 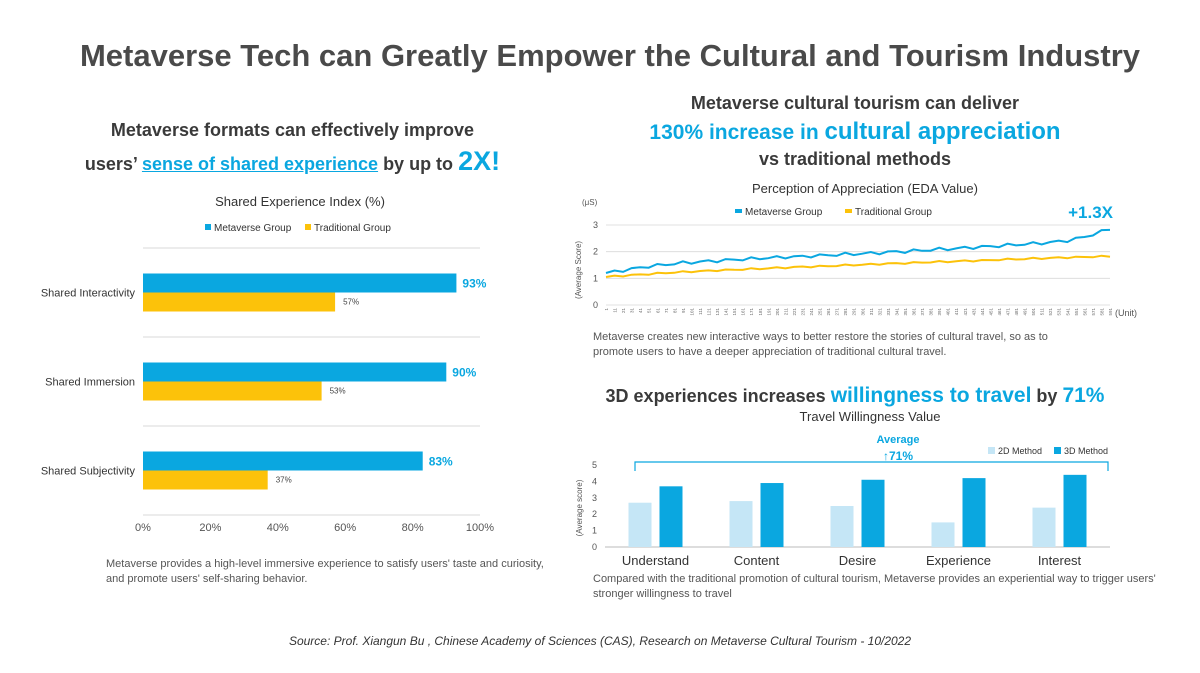 I want to click on x-tick-label: 271, so click(x=837, y=312).